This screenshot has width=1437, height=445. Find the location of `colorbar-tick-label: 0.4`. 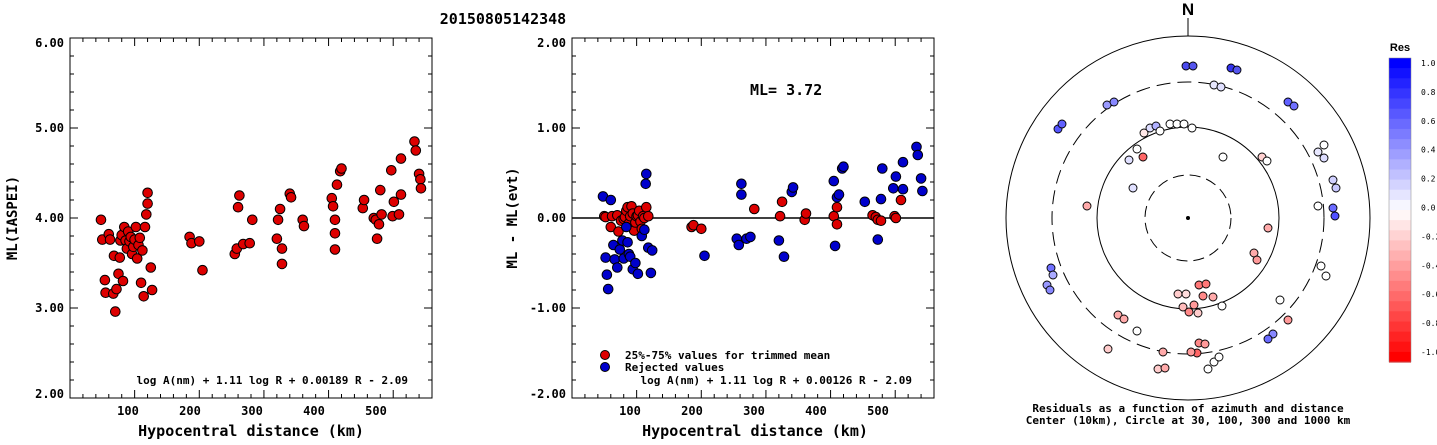

colorbar-tick-label: 0.4 is located at coordinates (1428, 150).